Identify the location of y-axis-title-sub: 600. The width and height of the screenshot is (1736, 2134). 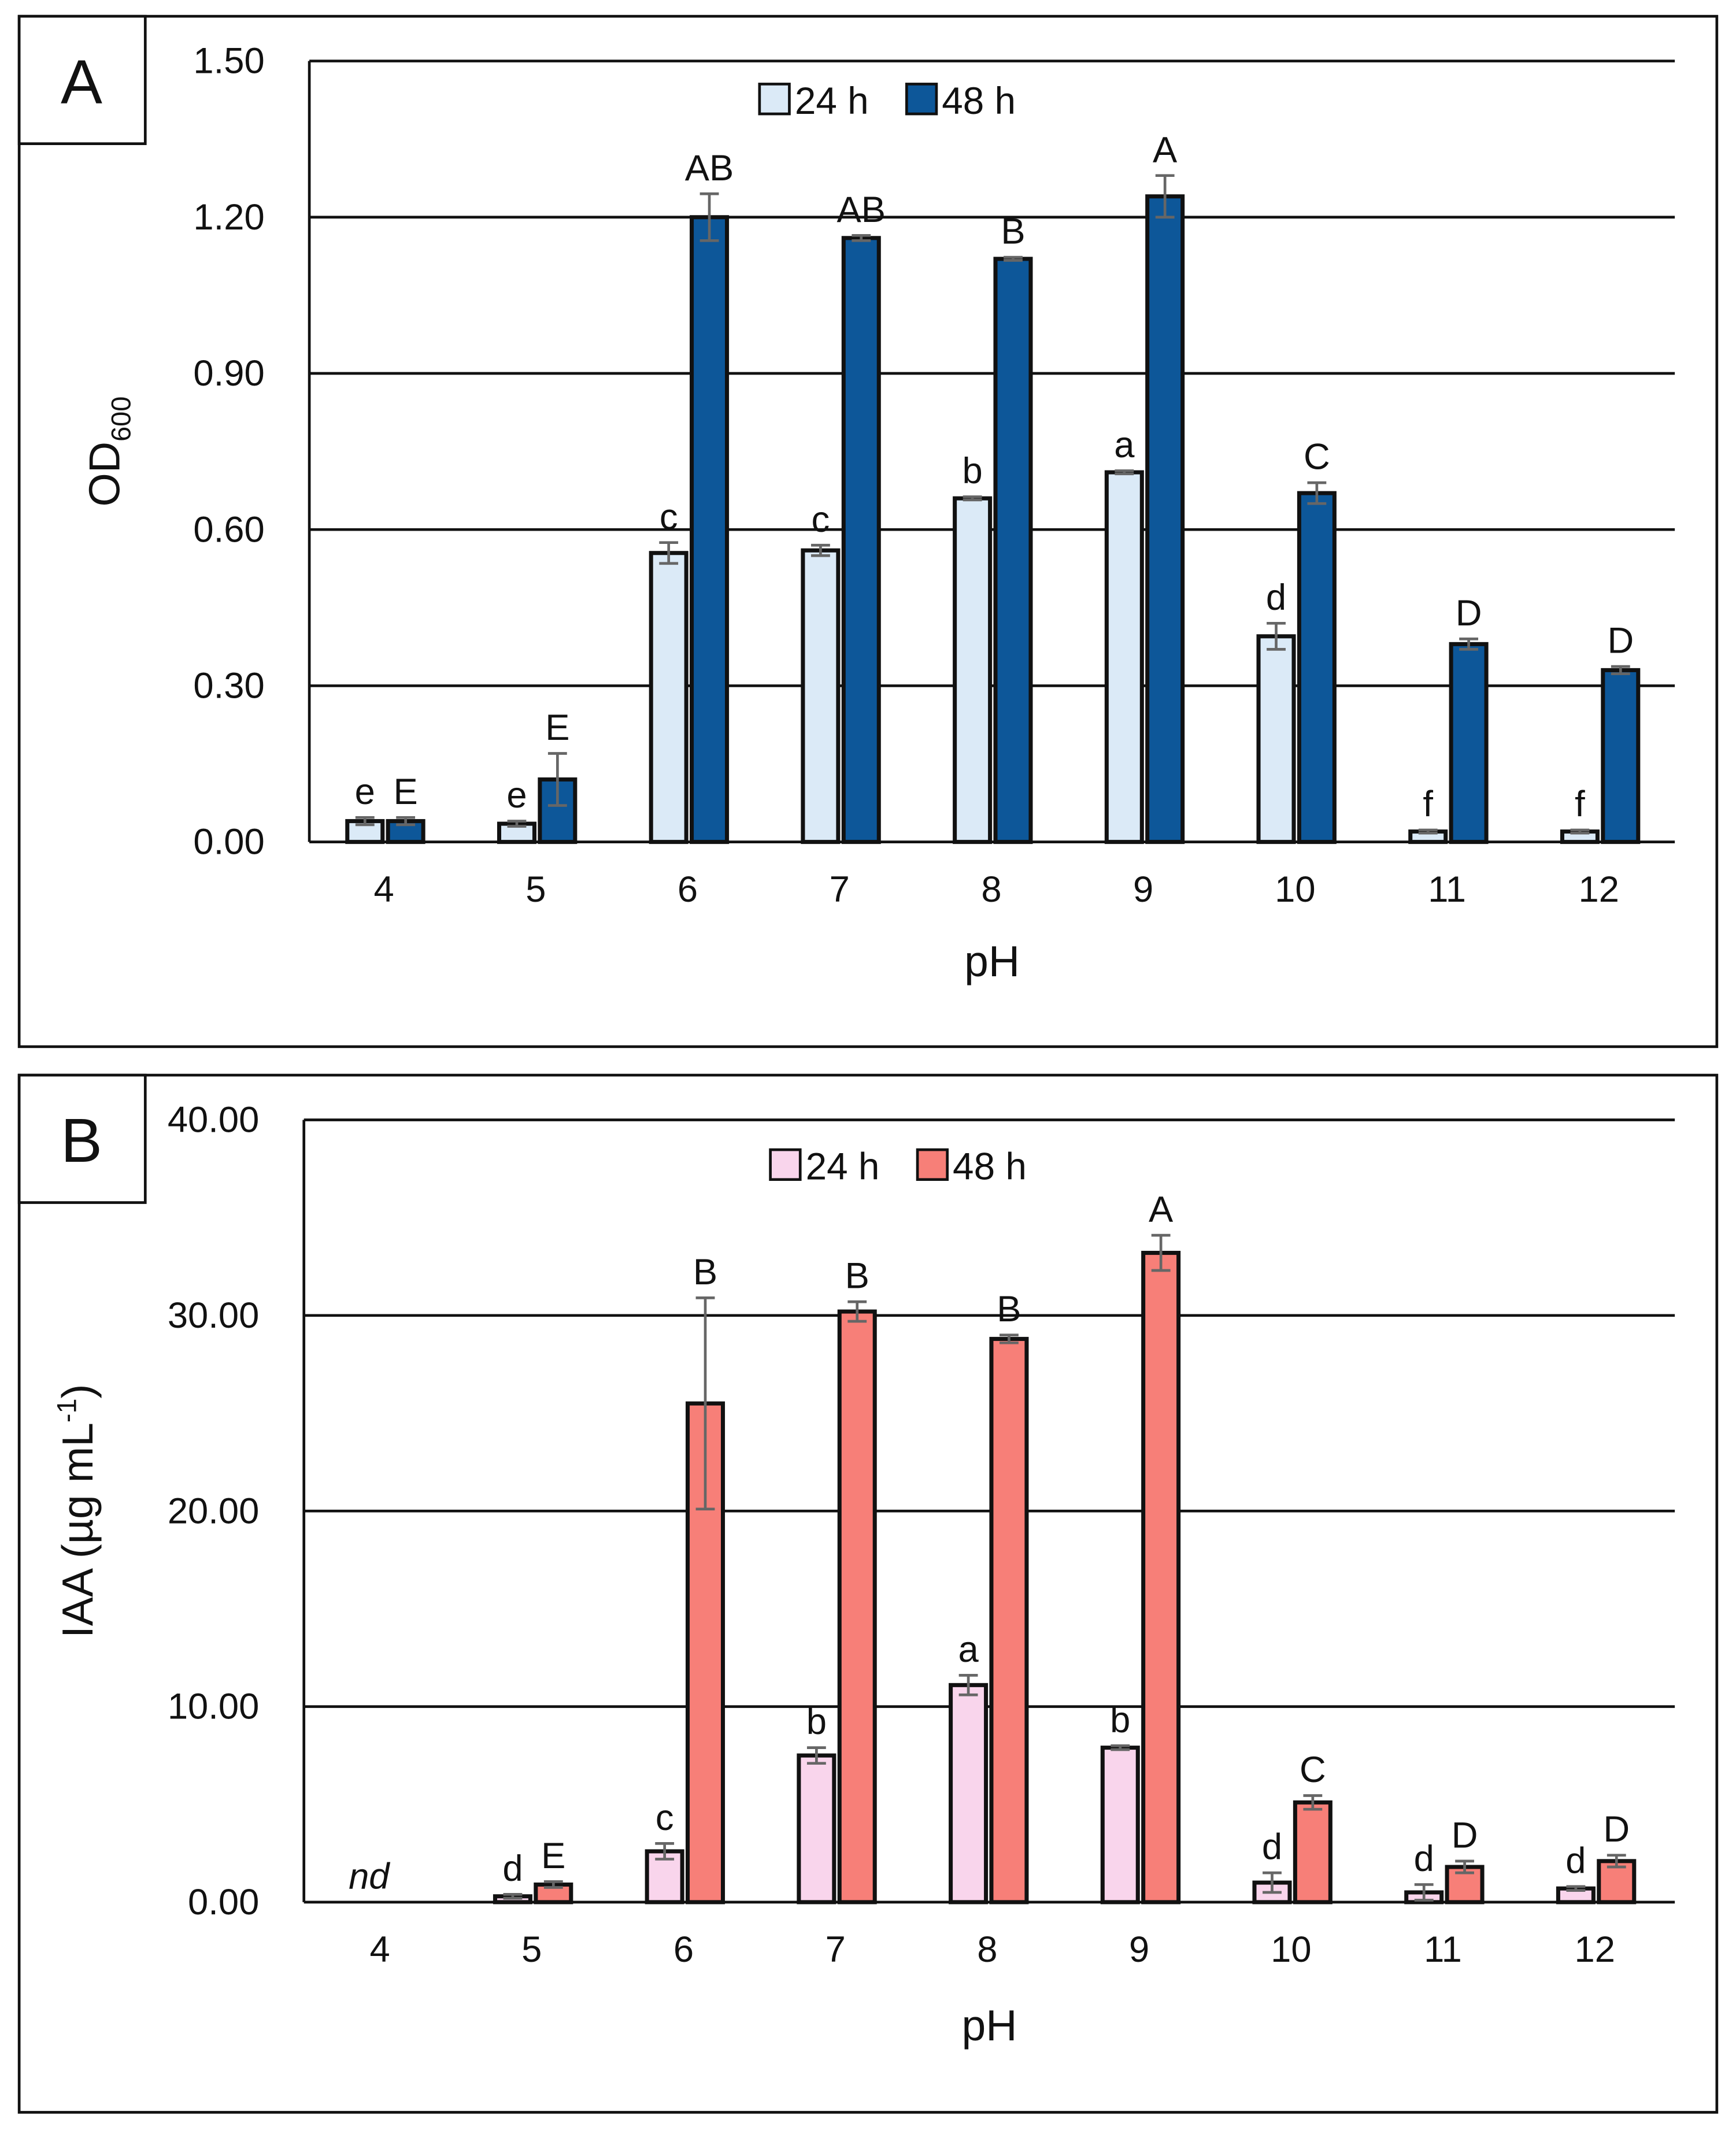
(121, 419).